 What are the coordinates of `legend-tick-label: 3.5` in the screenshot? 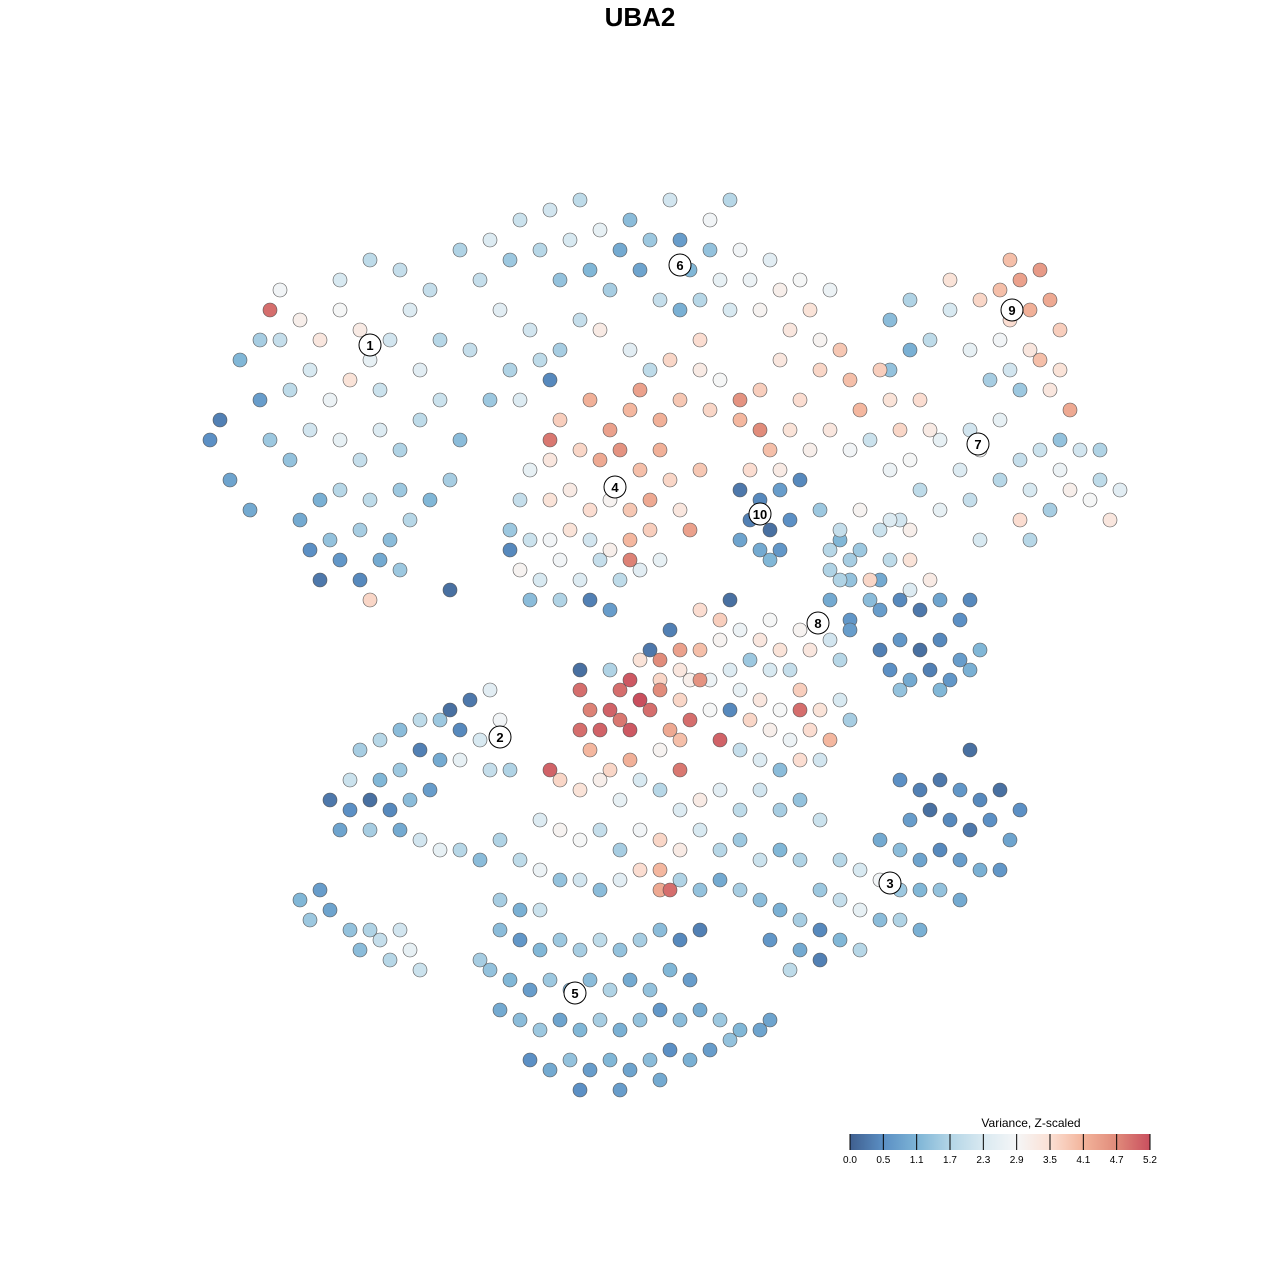 It's located at (1050, 1160).